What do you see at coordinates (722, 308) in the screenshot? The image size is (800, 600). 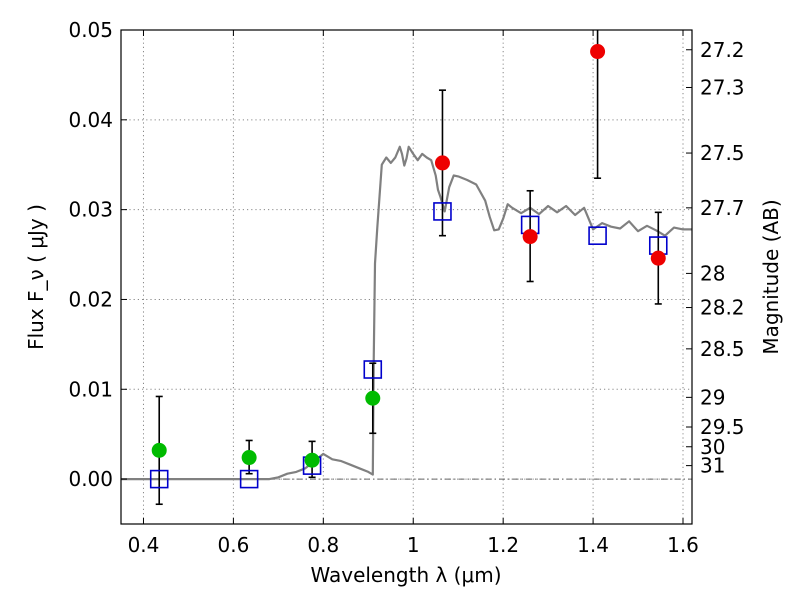 I see `right-tick-label: 28.2` at bounding box center [722, 308].